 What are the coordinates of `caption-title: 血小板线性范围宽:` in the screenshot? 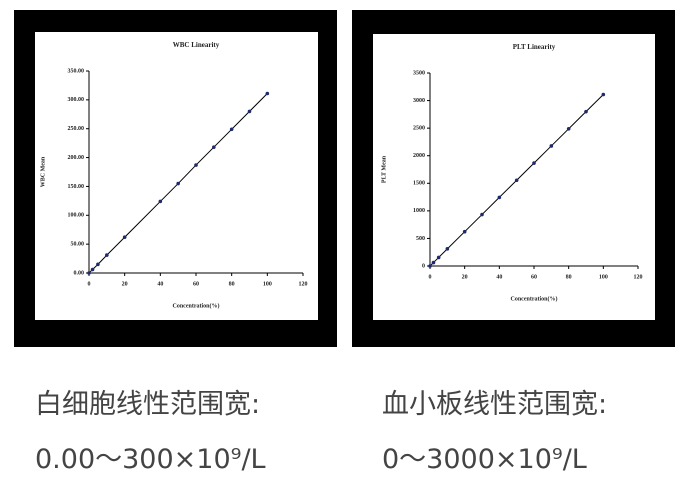 It's located at (494, 404).